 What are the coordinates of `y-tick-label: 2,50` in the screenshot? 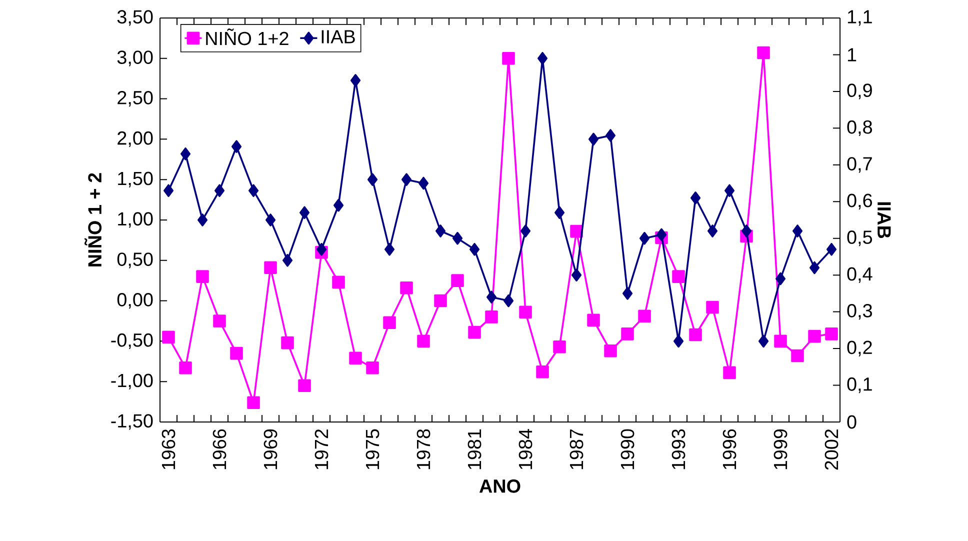 It's located at (135, 98).